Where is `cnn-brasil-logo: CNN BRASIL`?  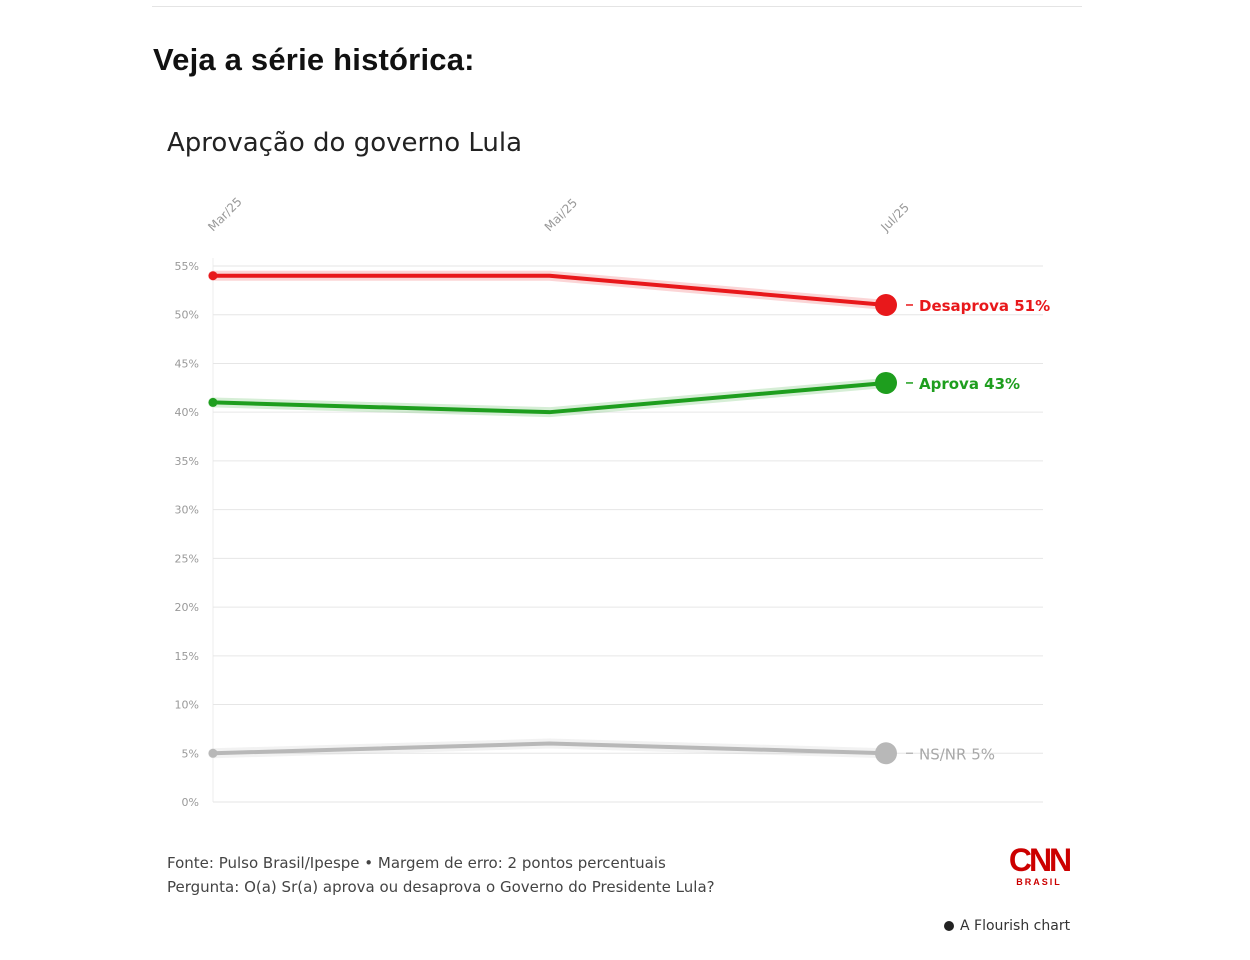 cnn-brasil-logo: CNN BRASIL is located at coordinates (1039, 866).